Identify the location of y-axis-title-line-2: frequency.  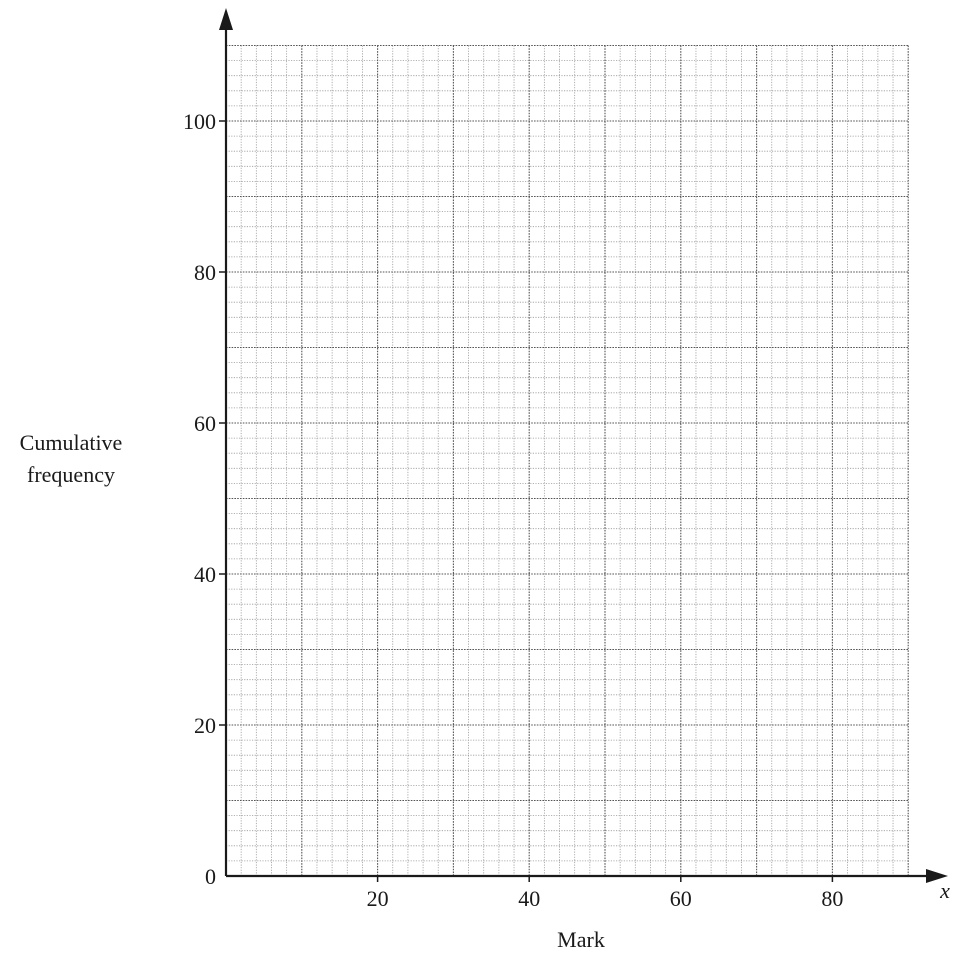
(71, 474).